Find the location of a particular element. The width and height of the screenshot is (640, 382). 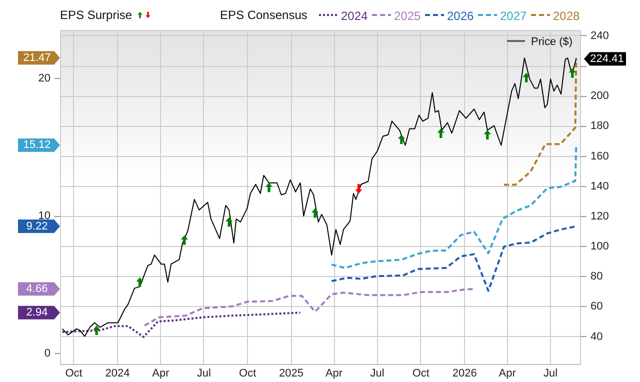

y2-tick-label: 140 is located at coordinates (599, 186).